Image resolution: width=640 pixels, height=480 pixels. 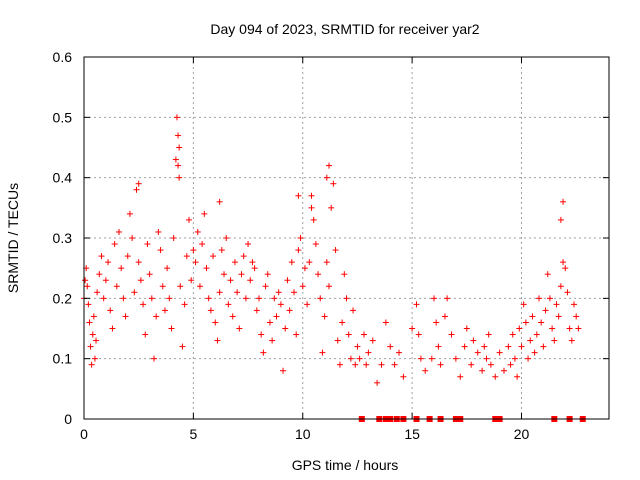 I want to click on x-tick-label: 20, so click(x=522, y=434).